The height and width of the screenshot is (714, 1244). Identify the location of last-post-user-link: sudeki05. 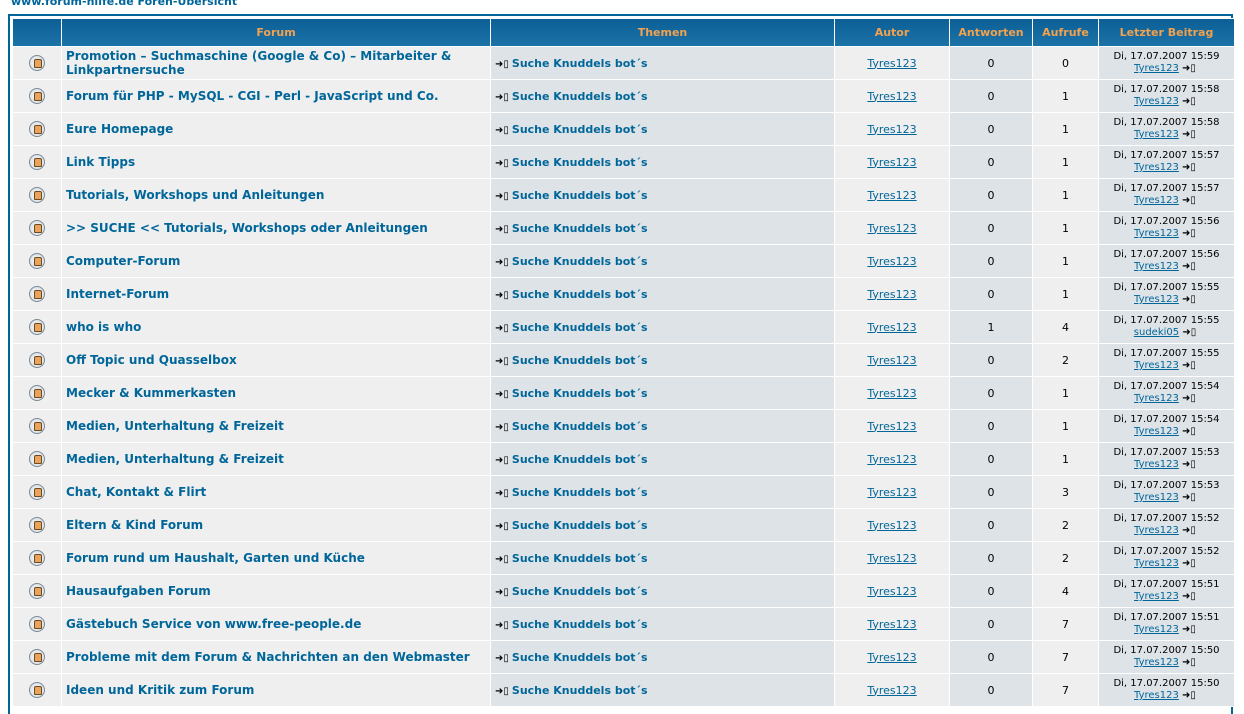
(1156, 332).